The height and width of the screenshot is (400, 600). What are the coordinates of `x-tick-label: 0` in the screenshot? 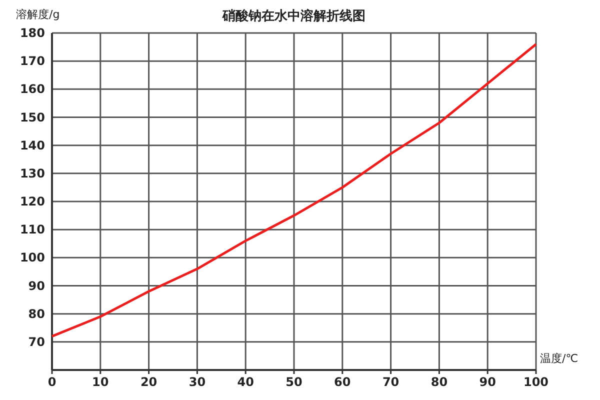 It's located at (52, 382).